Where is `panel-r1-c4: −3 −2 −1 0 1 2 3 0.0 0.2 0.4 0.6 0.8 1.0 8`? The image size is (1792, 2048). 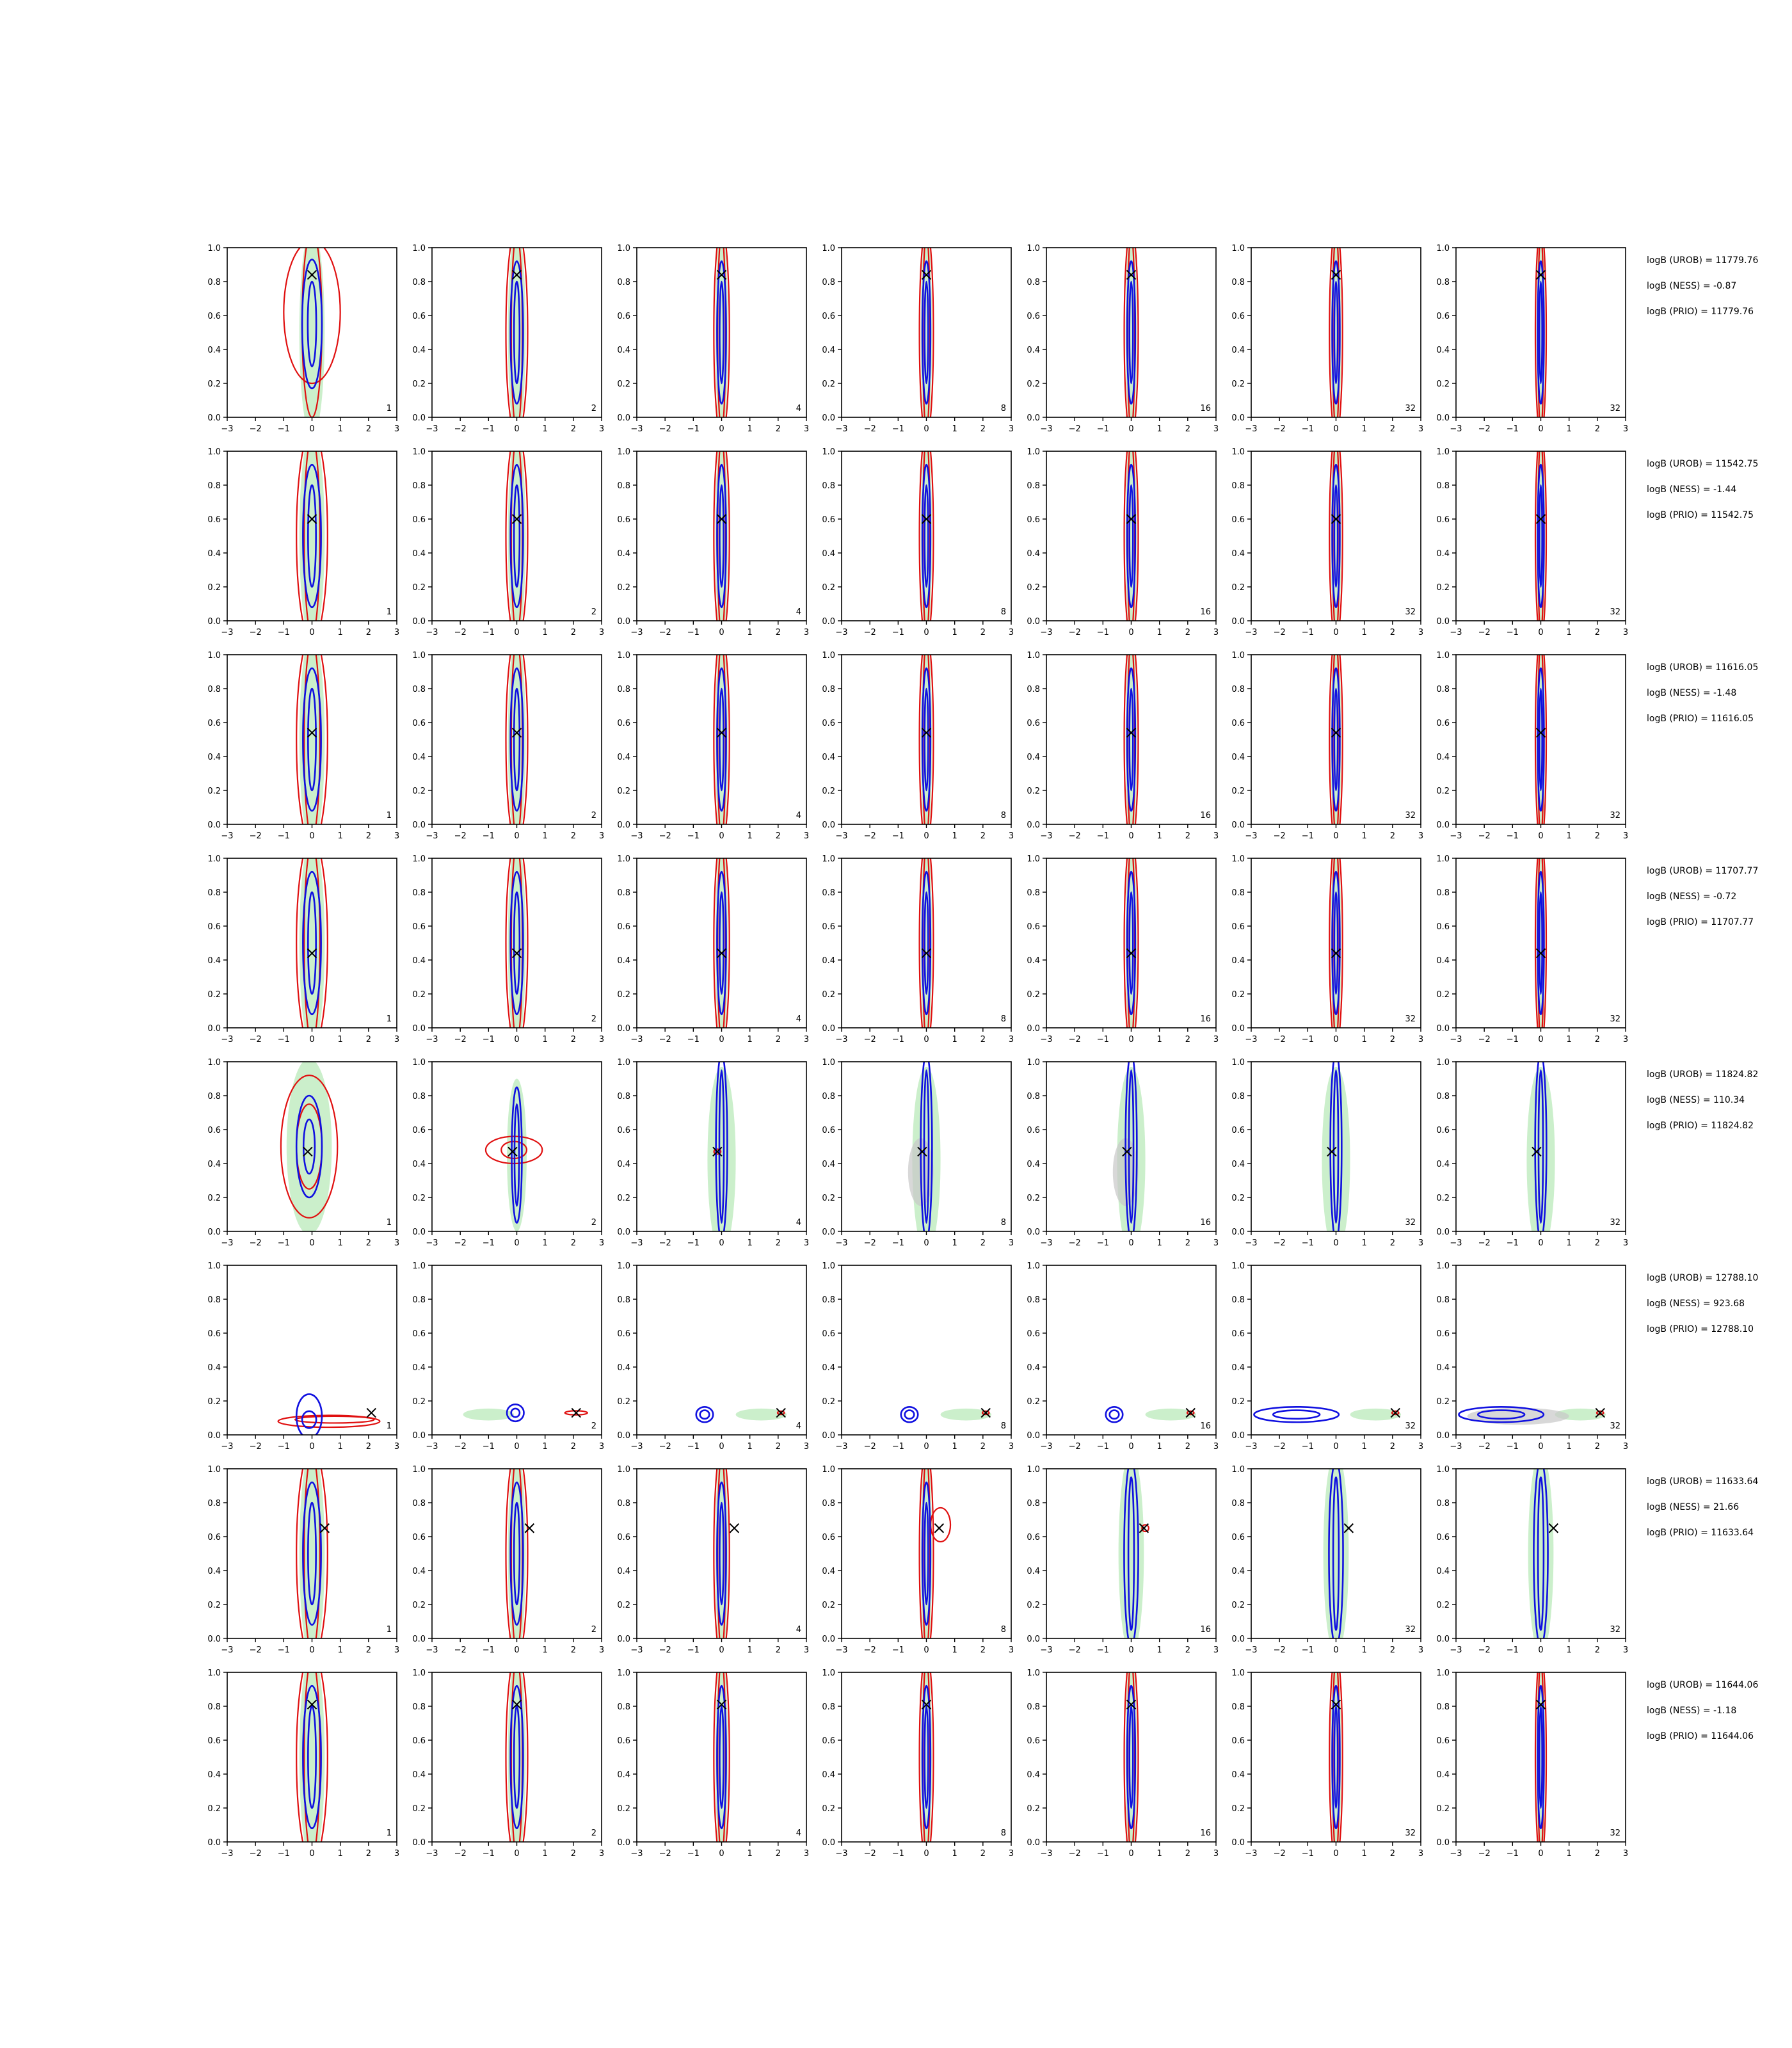 panel-r1-c4: −3 −2 −1 0 1 2 3 0.0 0.2 0.4 0.6 0.8 1.0 8 is located at coordinates (918, 339).